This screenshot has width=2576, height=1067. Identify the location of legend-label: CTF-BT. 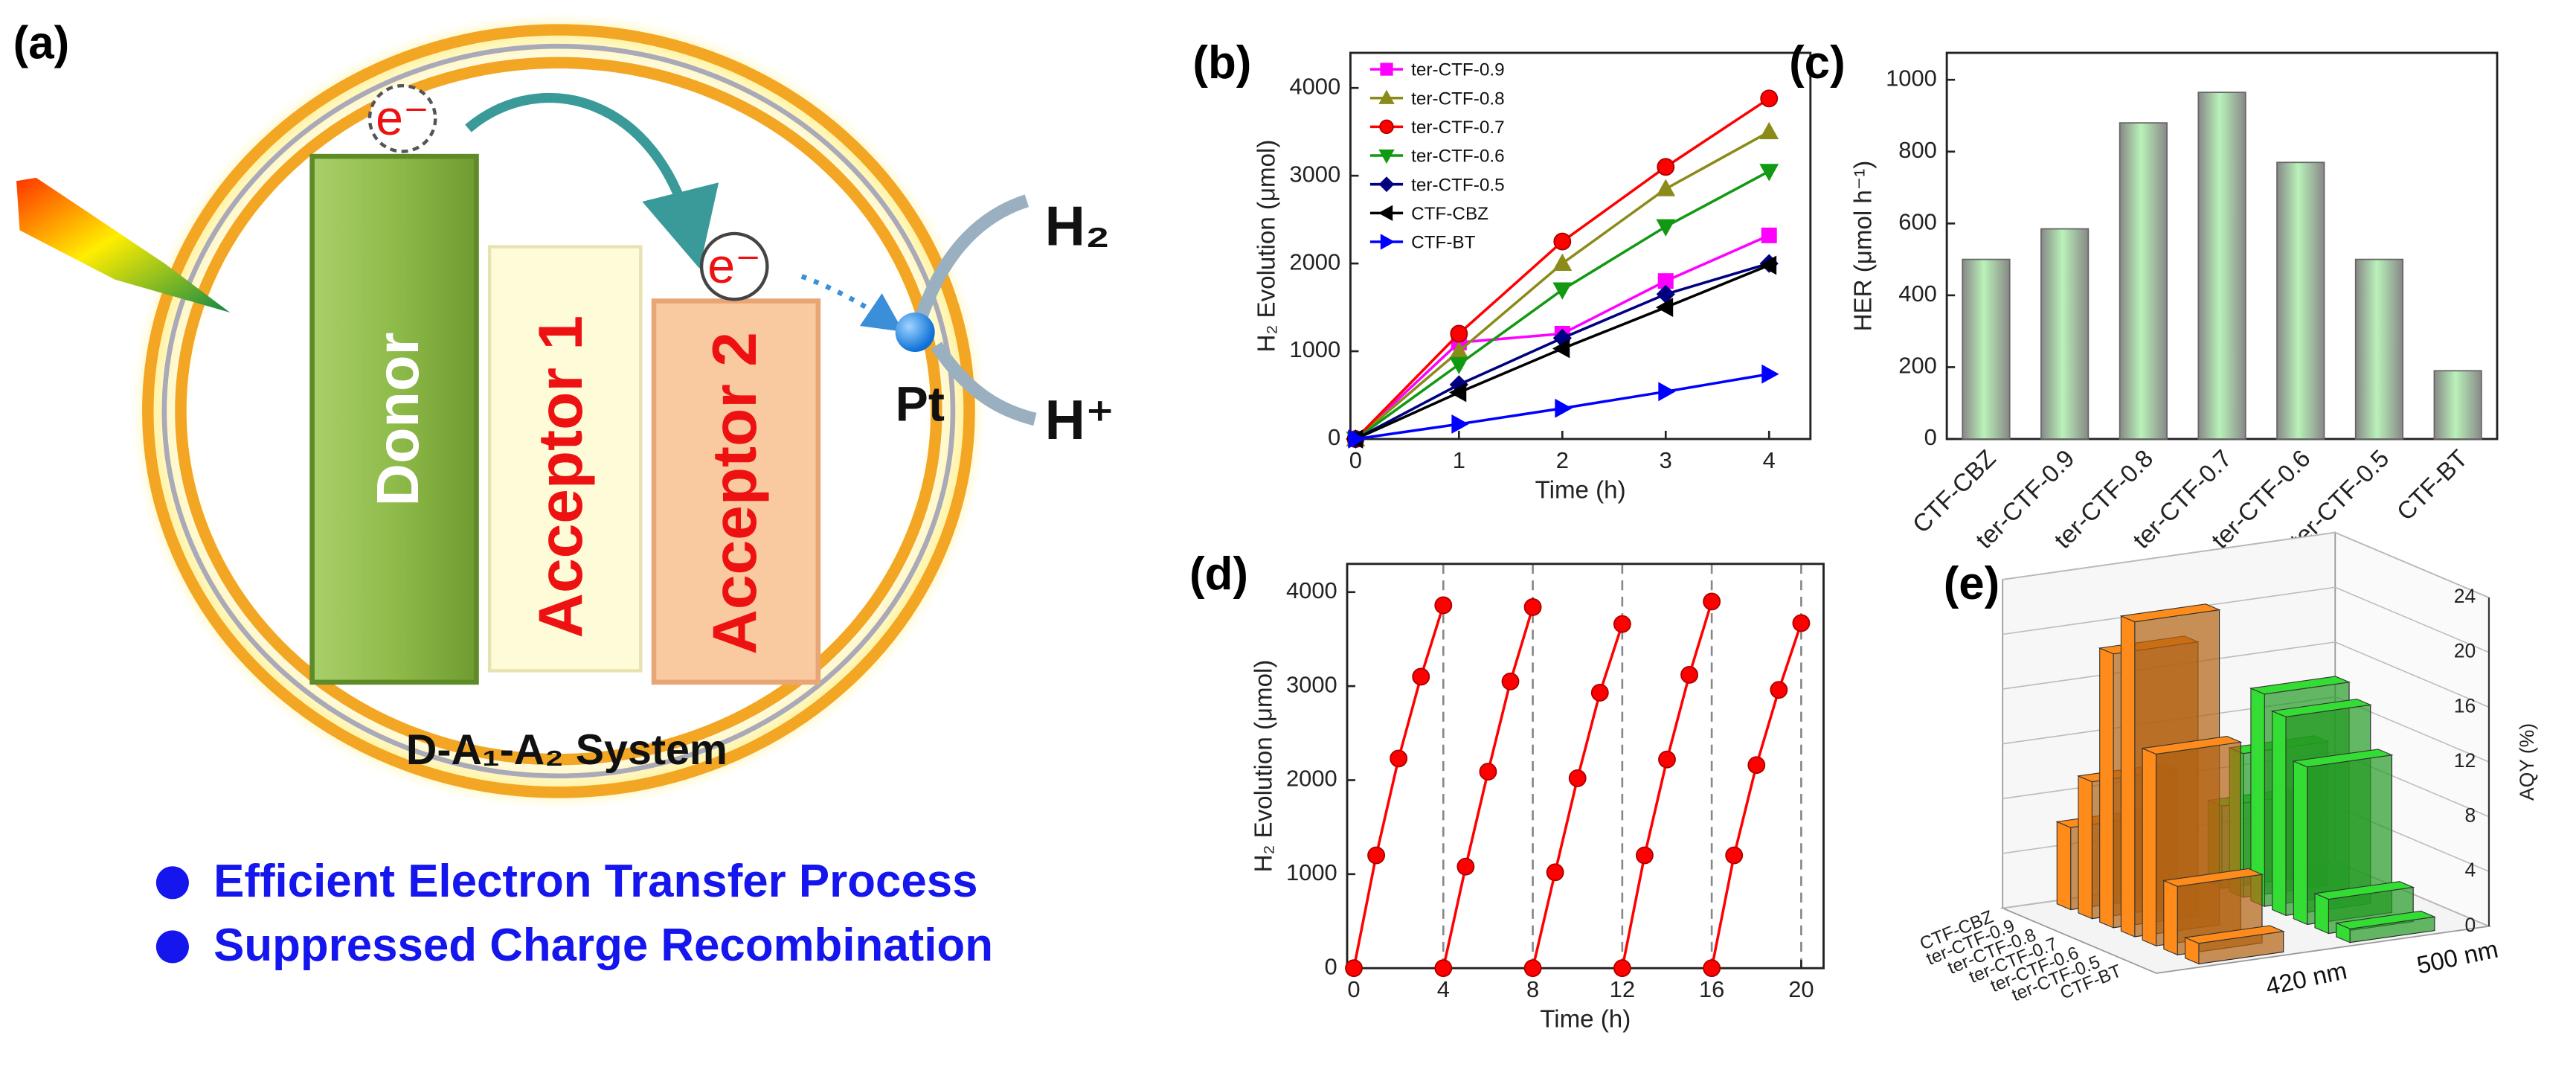
(1443, 243).